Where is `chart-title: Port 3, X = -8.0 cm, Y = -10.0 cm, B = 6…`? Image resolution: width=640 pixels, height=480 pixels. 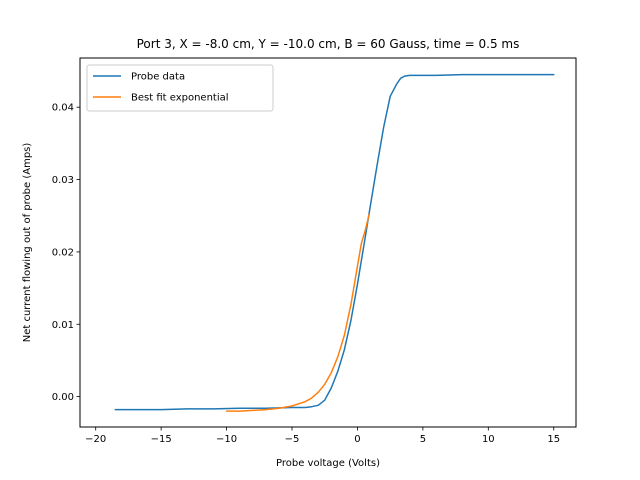 chart-title: Port 3, X = -8.0 cm, Y = -10.0 cm, B = 6… is located at coordinates (328, 44).